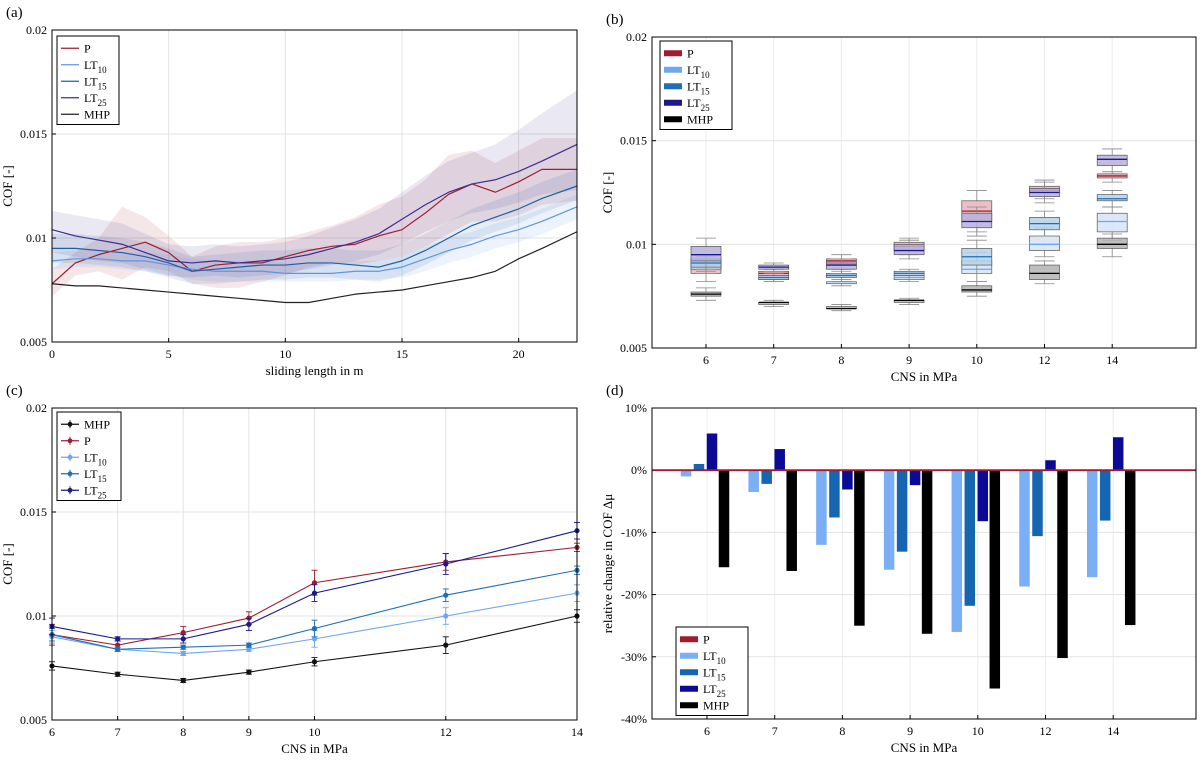 This screenshot has width=1200, height=762. I want to click on confidence-band-p, so click(314, 217).